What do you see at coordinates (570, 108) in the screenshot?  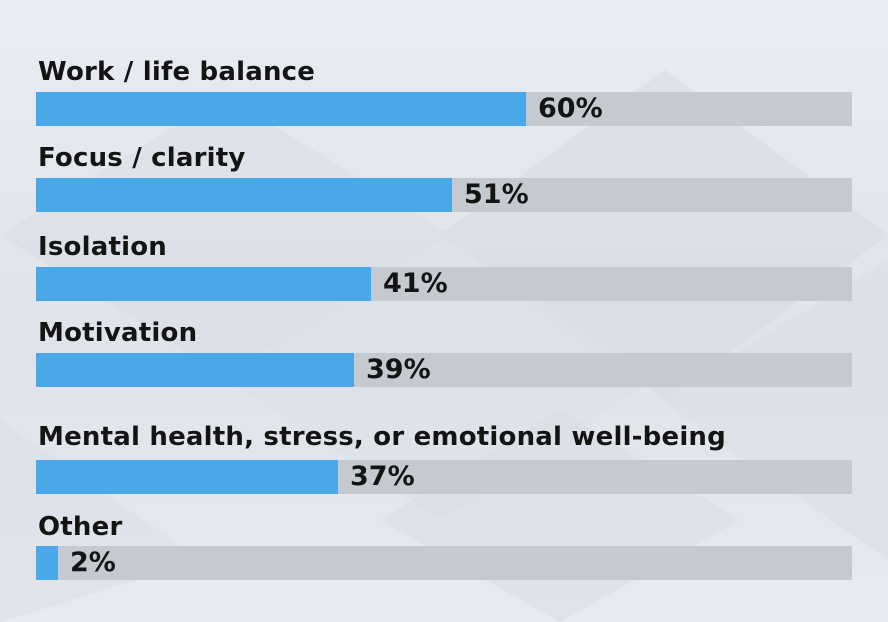 I see `data-label: 60%` at bounding box center [570, 108].